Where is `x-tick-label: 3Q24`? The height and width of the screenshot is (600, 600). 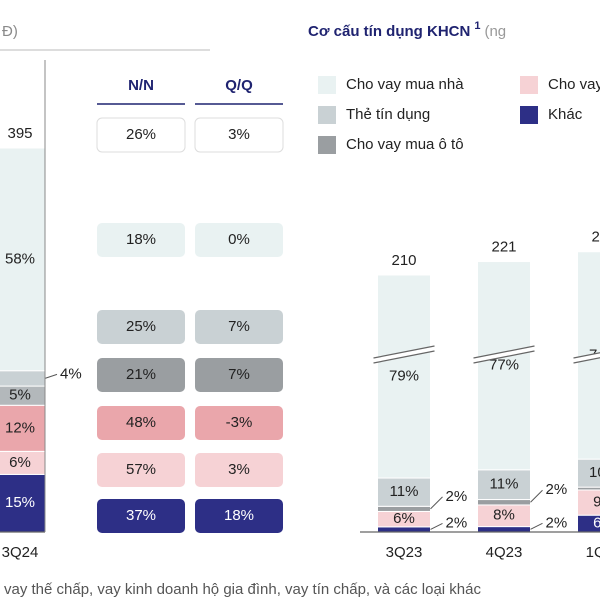
x-tick-label: 3Q24 is located at coordinates (20, 552).